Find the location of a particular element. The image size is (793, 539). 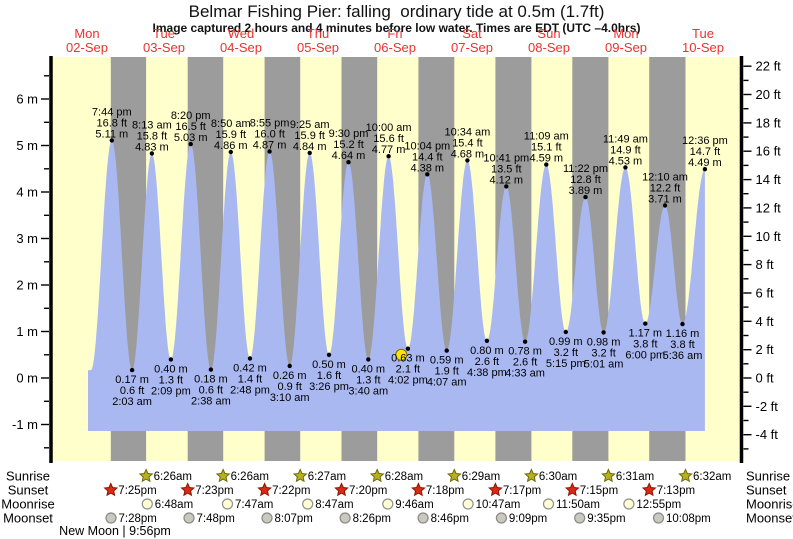

svg-text: 2 m is located at coordinates (27, 285).